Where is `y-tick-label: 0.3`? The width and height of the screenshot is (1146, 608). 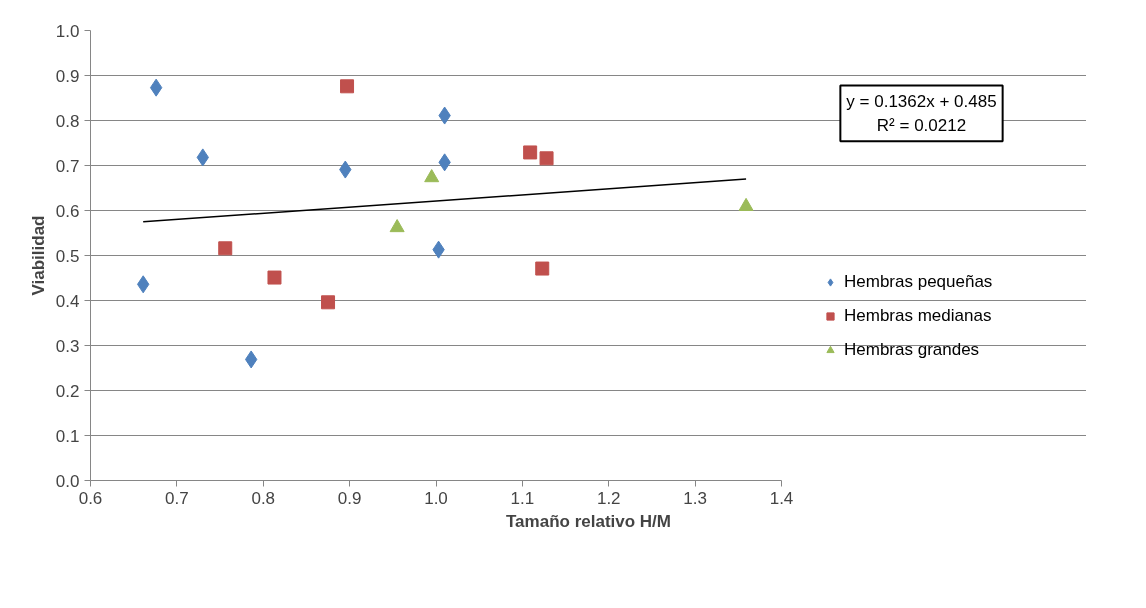
y-tick-label: 0.3 is located at coordinates (67, 346).